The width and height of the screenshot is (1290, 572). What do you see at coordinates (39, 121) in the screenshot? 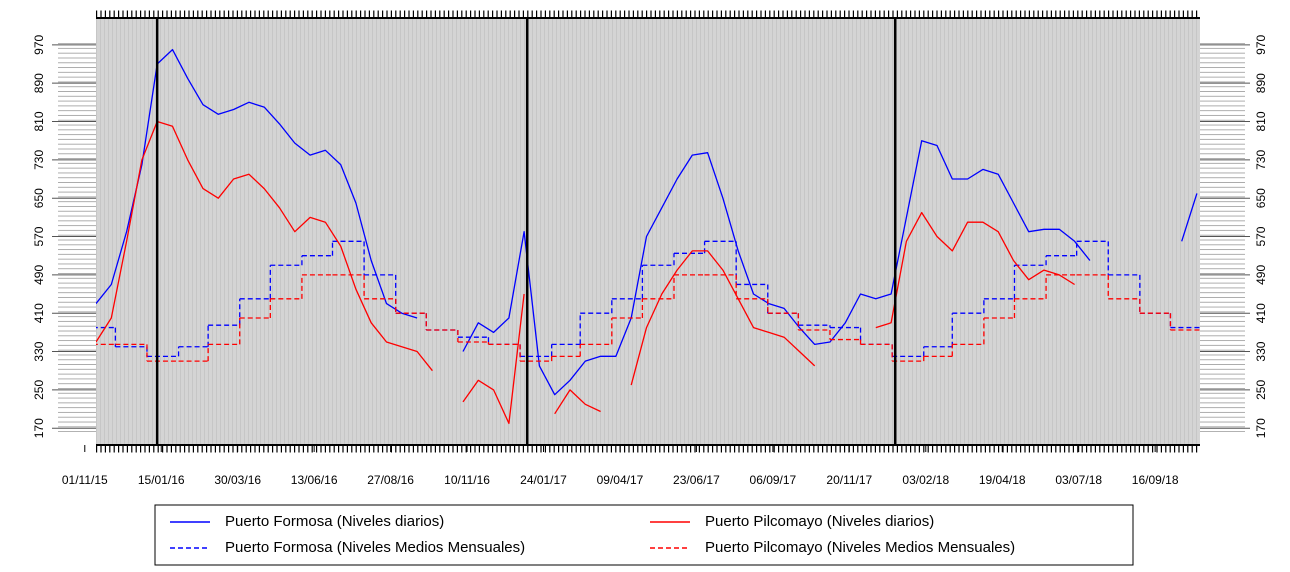
I see `y-tick-label: 810` at bounding box center [39, 121].